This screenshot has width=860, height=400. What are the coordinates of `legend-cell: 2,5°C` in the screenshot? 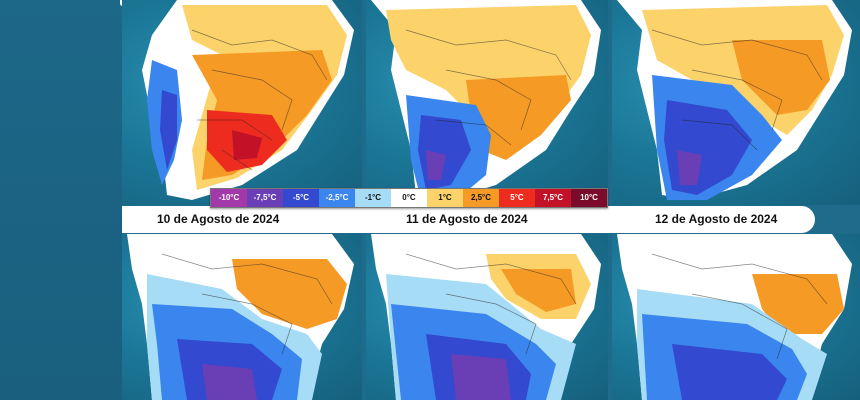 It's located at (481, 198).